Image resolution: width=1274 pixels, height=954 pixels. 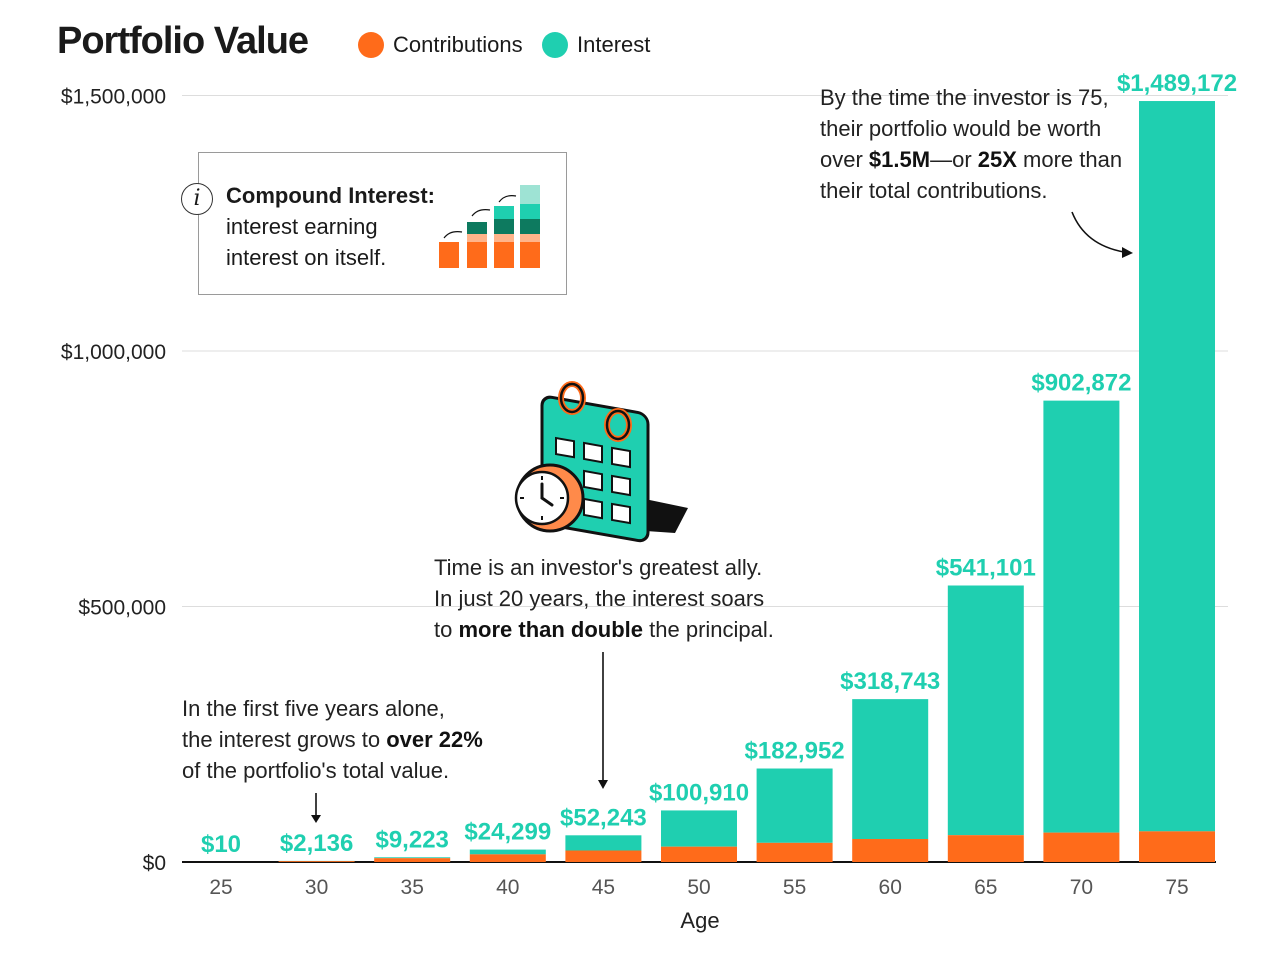 I want to click on y-tick-label: $0, so click(x=154, y=863).